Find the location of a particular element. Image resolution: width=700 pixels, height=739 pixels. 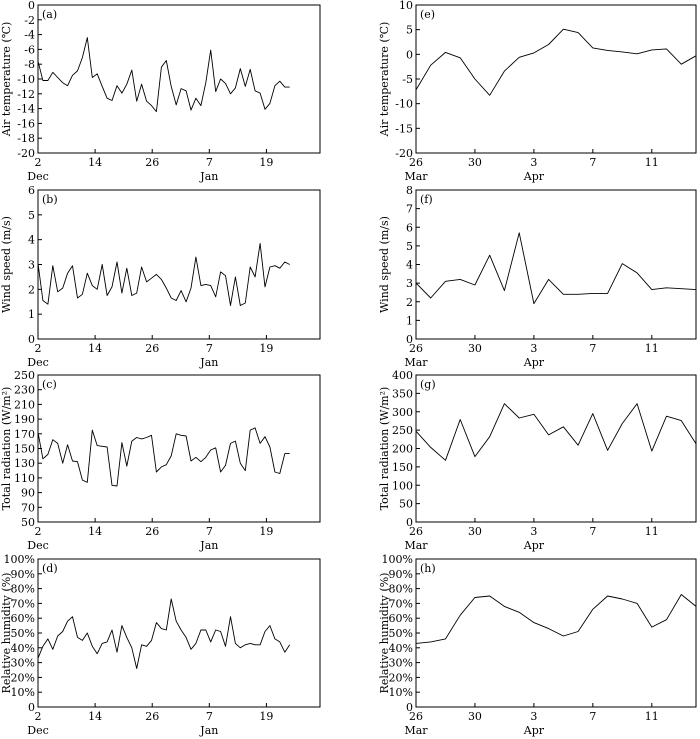

month-label-g: Mar is located at coordinates (416, 545).